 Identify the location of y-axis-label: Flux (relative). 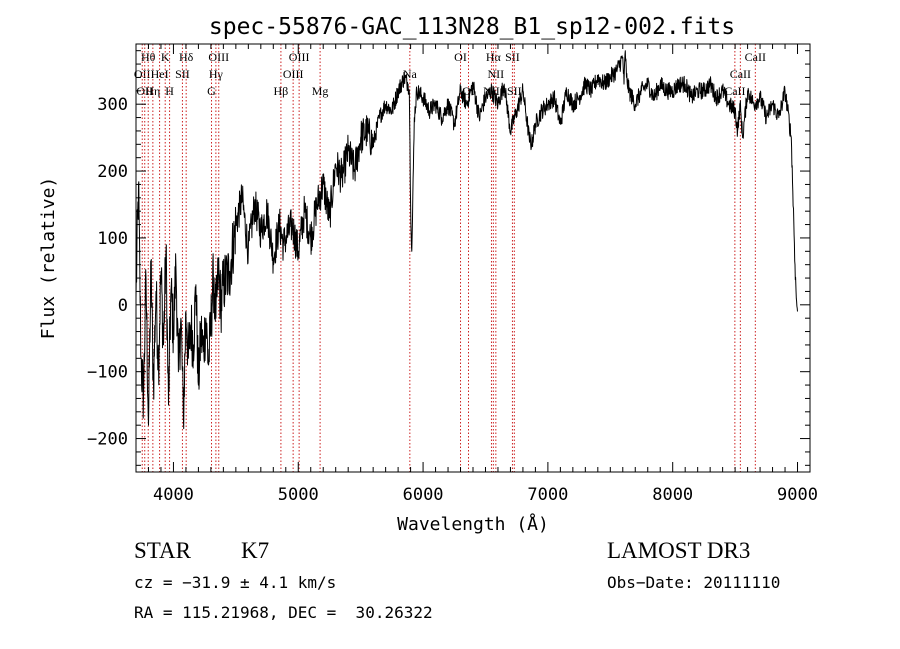
(48, 258).